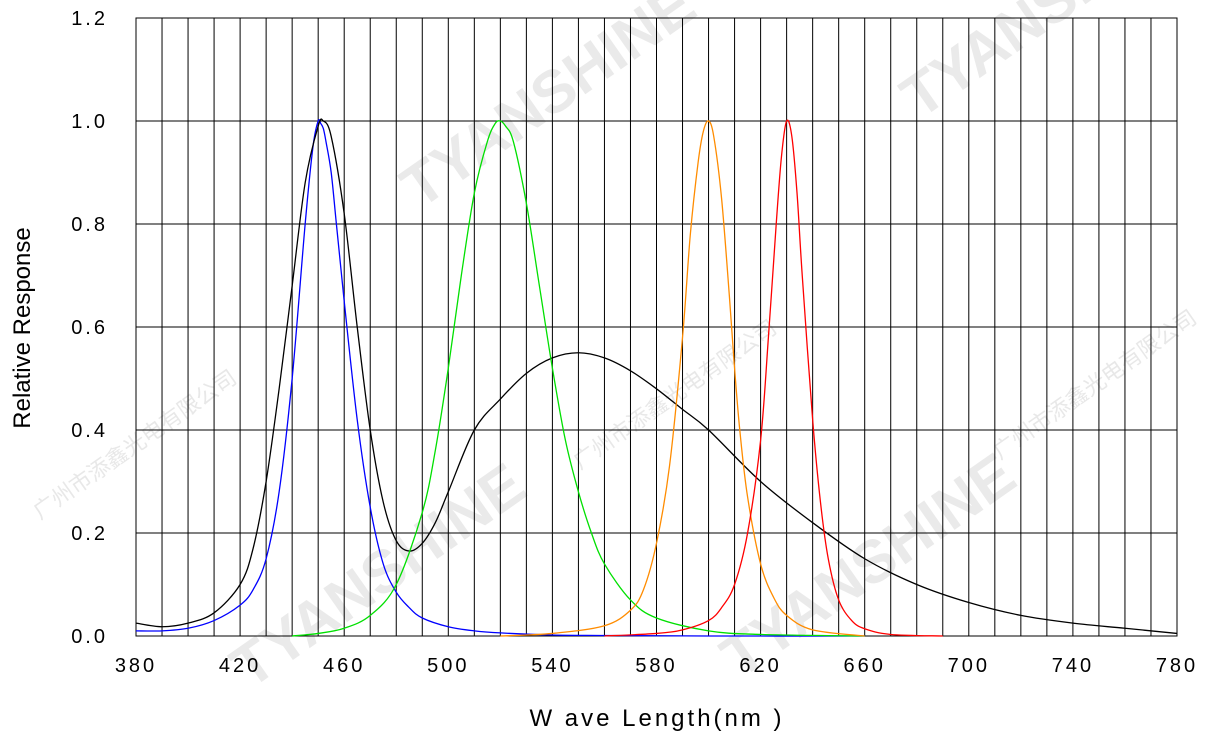  I want to click on x-tick-label: 660, so click(865, 666).